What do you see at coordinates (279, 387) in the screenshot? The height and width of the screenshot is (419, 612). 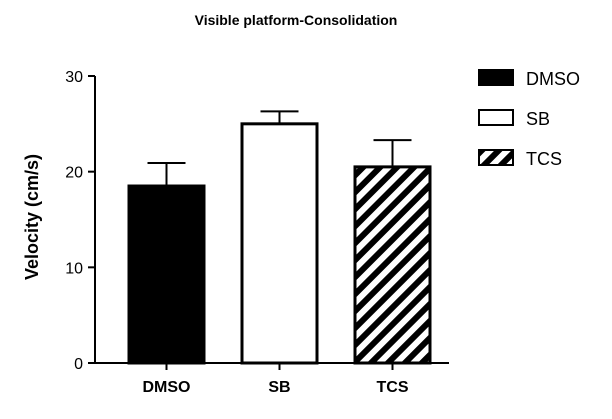 I see `x-tick-label: SB` at bounding box center [279, 387].